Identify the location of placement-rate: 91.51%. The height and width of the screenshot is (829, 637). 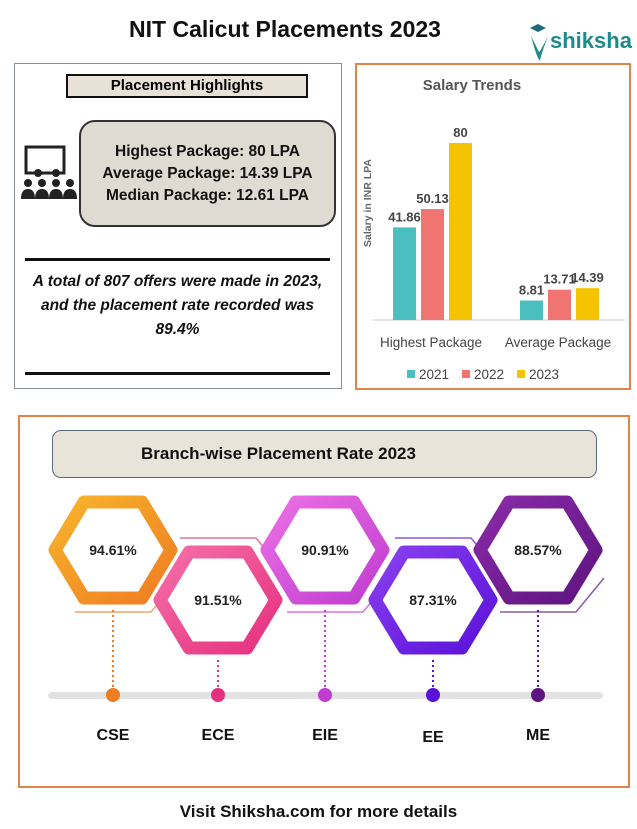
(218, 600).